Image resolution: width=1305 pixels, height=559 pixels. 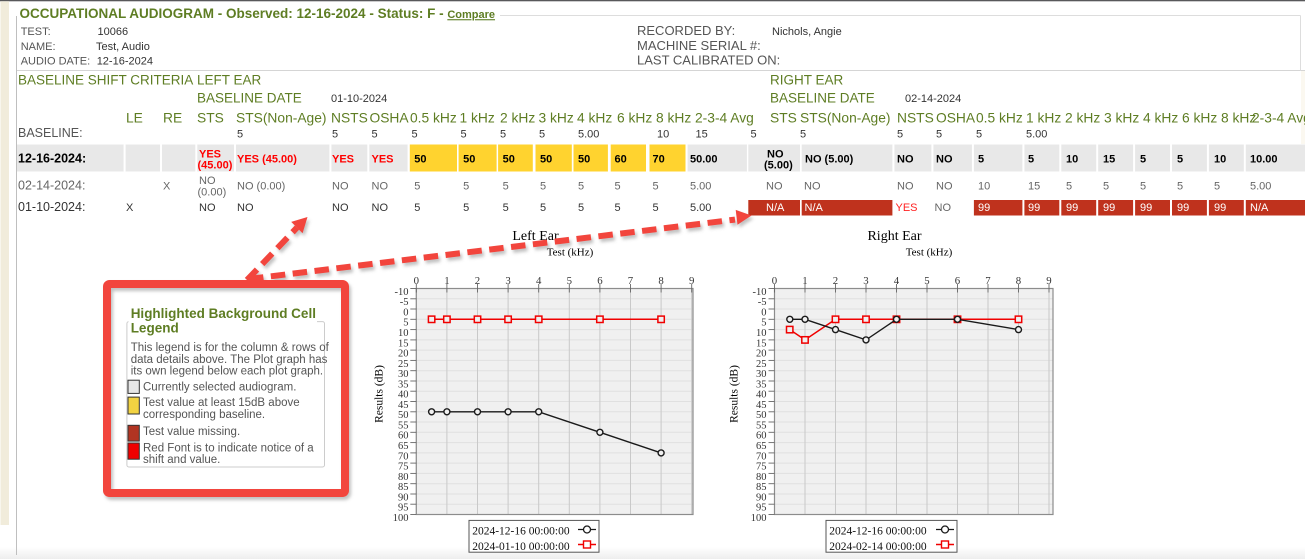 What do you see at coordinates (724, 117) in the screenshot?
I see `svg-text: 2-3-4 Avg` at bounding box center [724, 117].